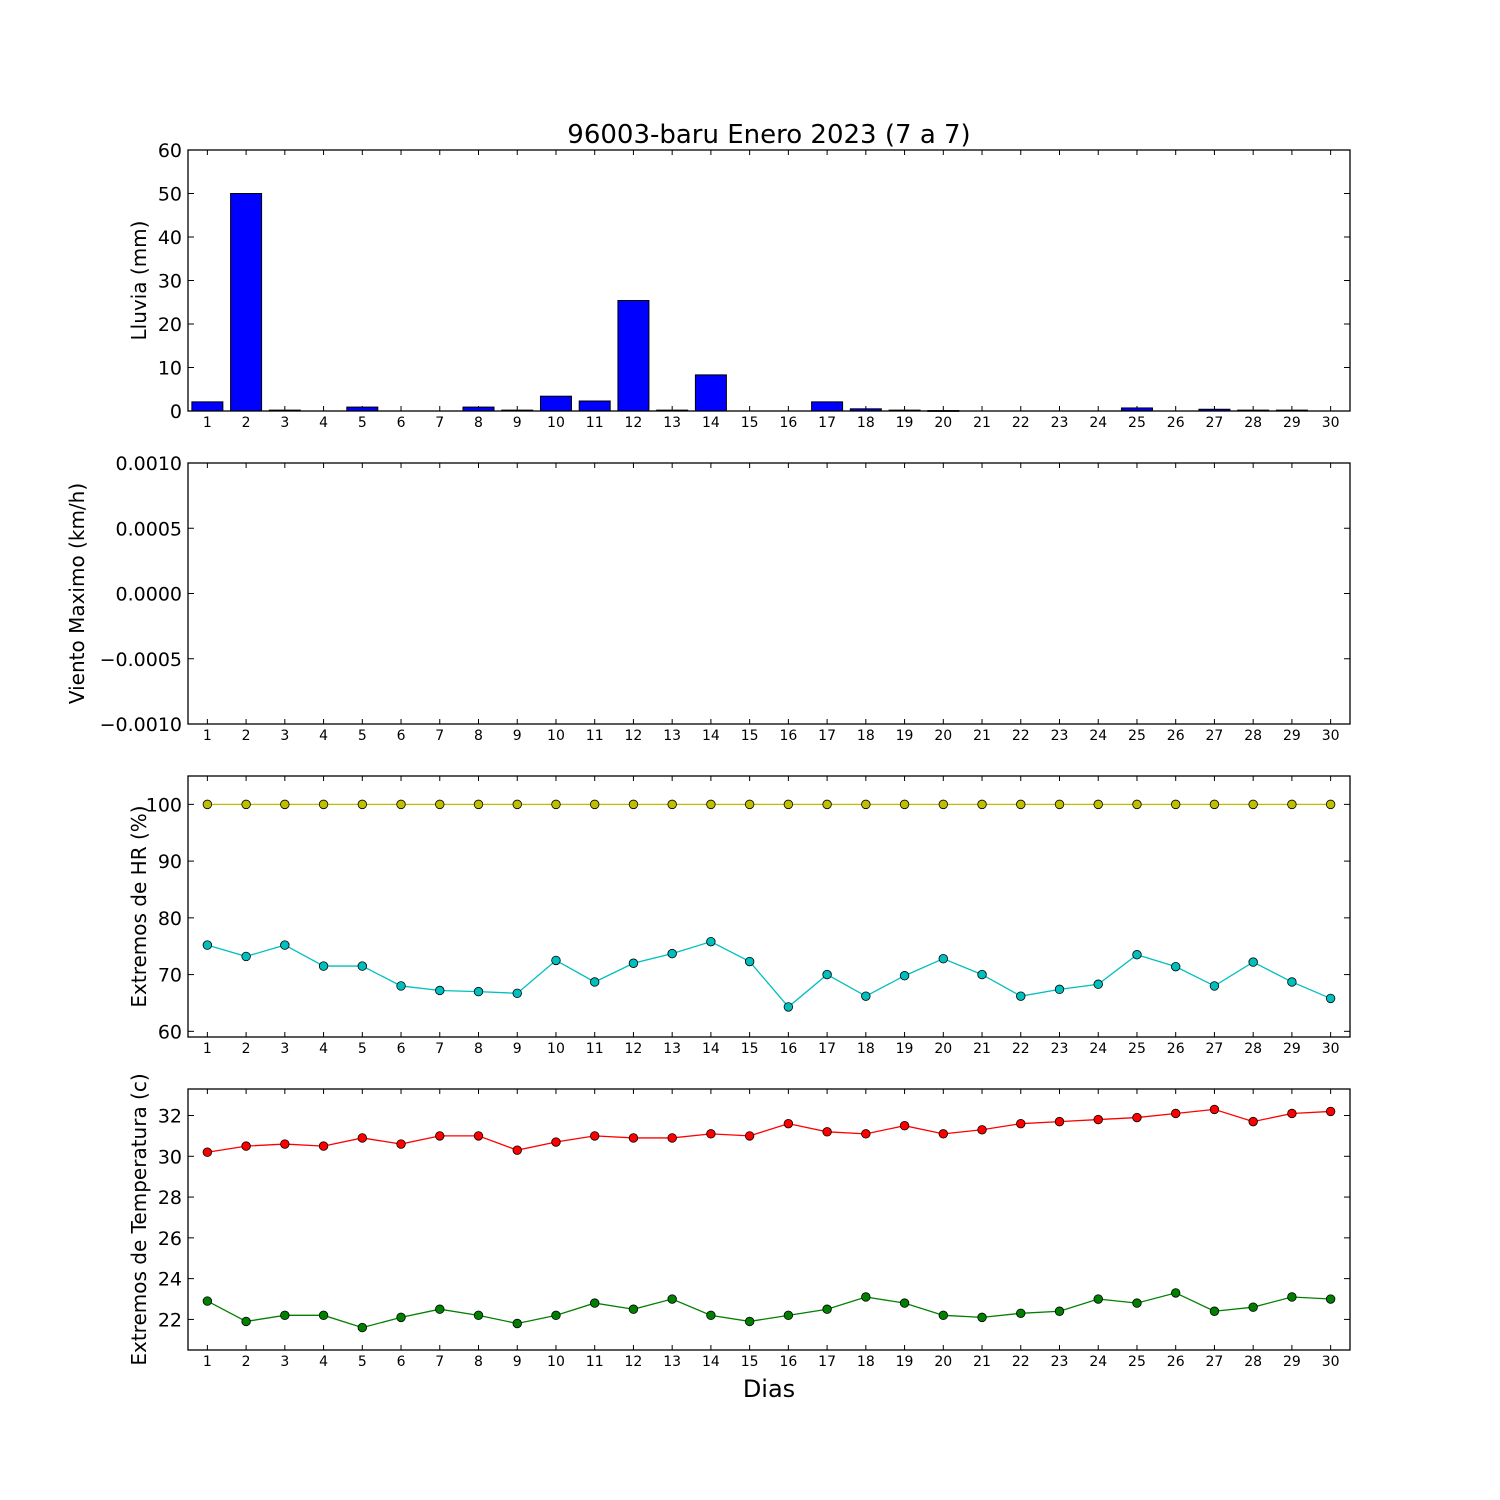 Image resolution: width=1500 pixels, height=1500 pixels. What do you see at coordinates (769, 974) in the screenshot?
I see `humidity-series-line` at bounding box center [769, 974].